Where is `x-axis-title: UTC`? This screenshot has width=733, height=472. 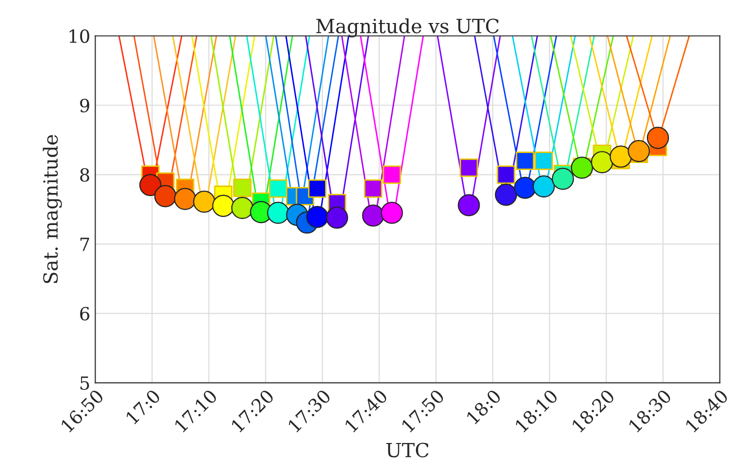
x-axis-title: UTC is located at coordinates (407, 450).